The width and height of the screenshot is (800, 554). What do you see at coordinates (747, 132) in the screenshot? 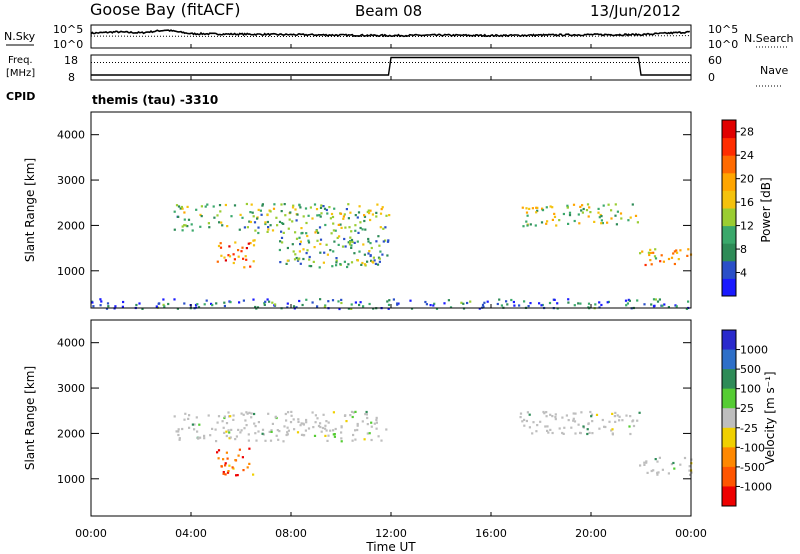
I see `colorbar-tick-label: 28` at bounding box center [747, 132].